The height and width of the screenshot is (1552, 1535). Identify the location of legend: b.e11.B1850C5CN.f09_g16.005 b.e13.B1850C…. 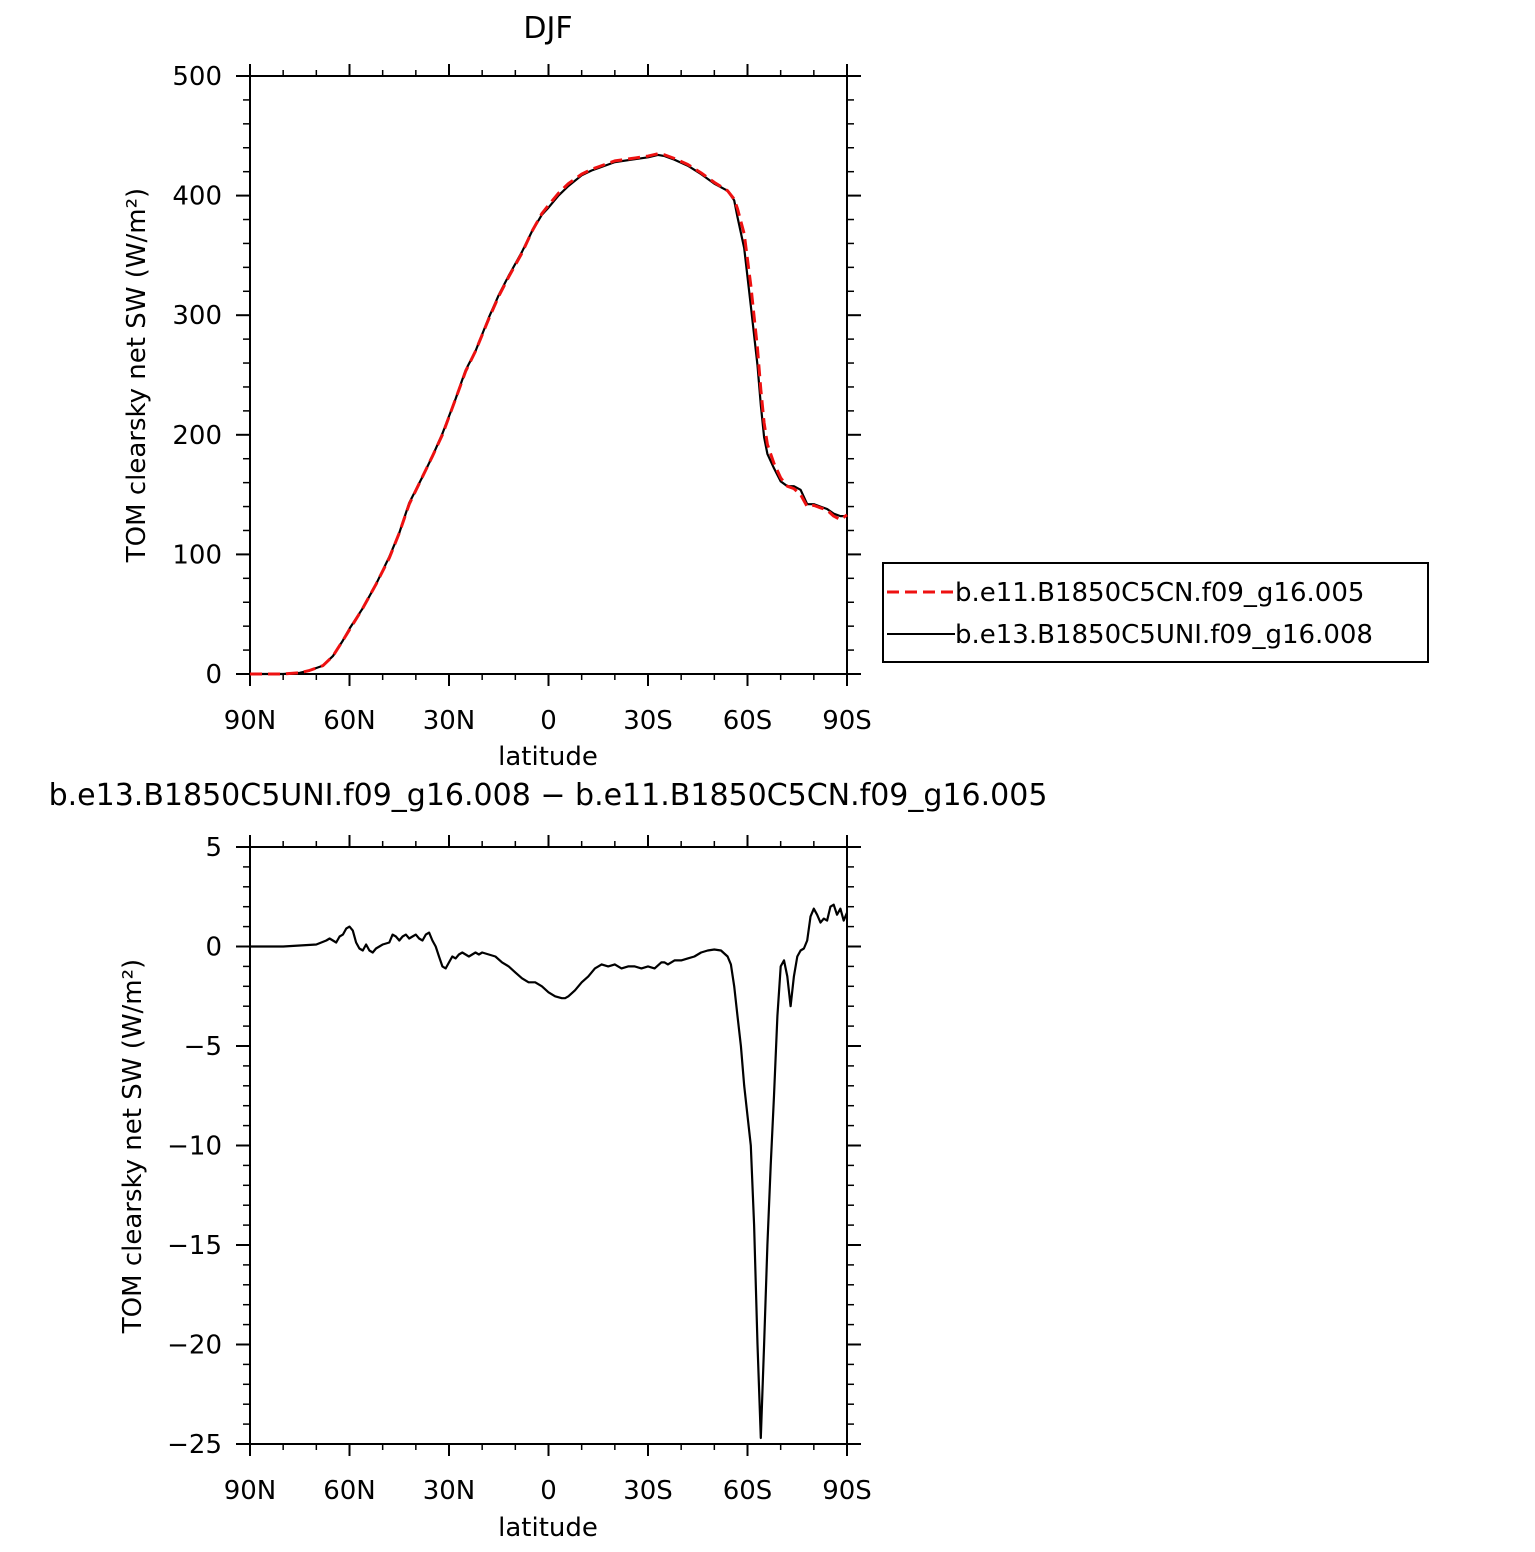
(1155, 612).